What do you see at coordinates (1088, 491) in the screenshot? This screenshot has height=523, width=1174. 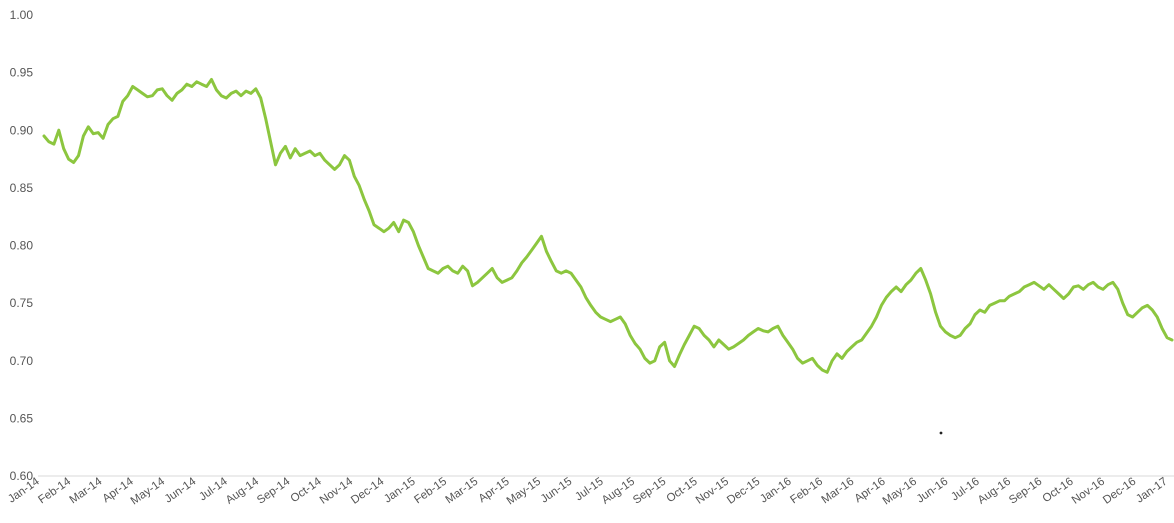 I see `x-tick-label: Nov-16` at bounding box center [1088, 491].